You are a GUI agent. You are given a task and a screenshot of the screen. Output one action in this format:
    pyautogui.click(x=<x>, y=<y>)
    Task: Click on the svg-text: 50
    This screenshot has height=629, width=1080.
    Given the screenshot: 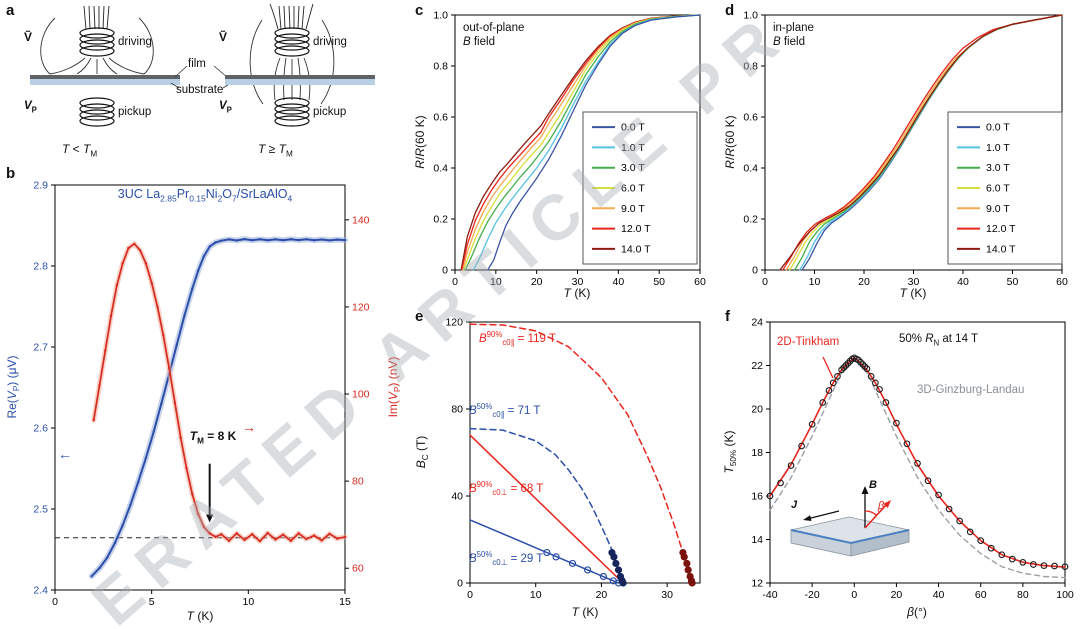 What is the action you would take?
    pyautogui.click(x=659, y=282)
    